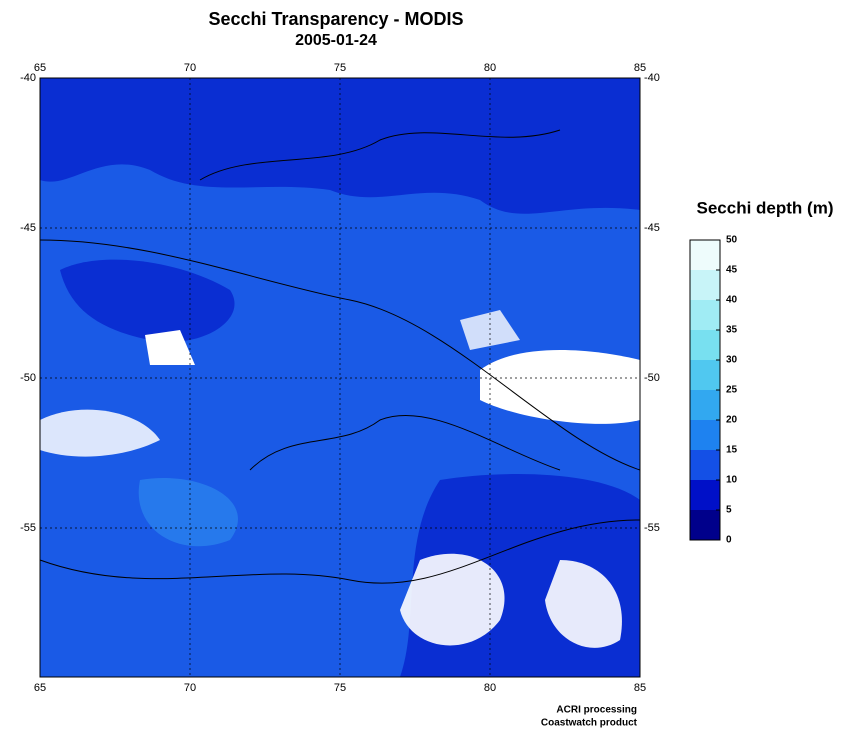 The width and height of the screenshot is (860, 743). What do you see at coordinates (732, 420) in the screenshot?
I see `colorbar-tick-label: 20` at bounding box center [732, 420].